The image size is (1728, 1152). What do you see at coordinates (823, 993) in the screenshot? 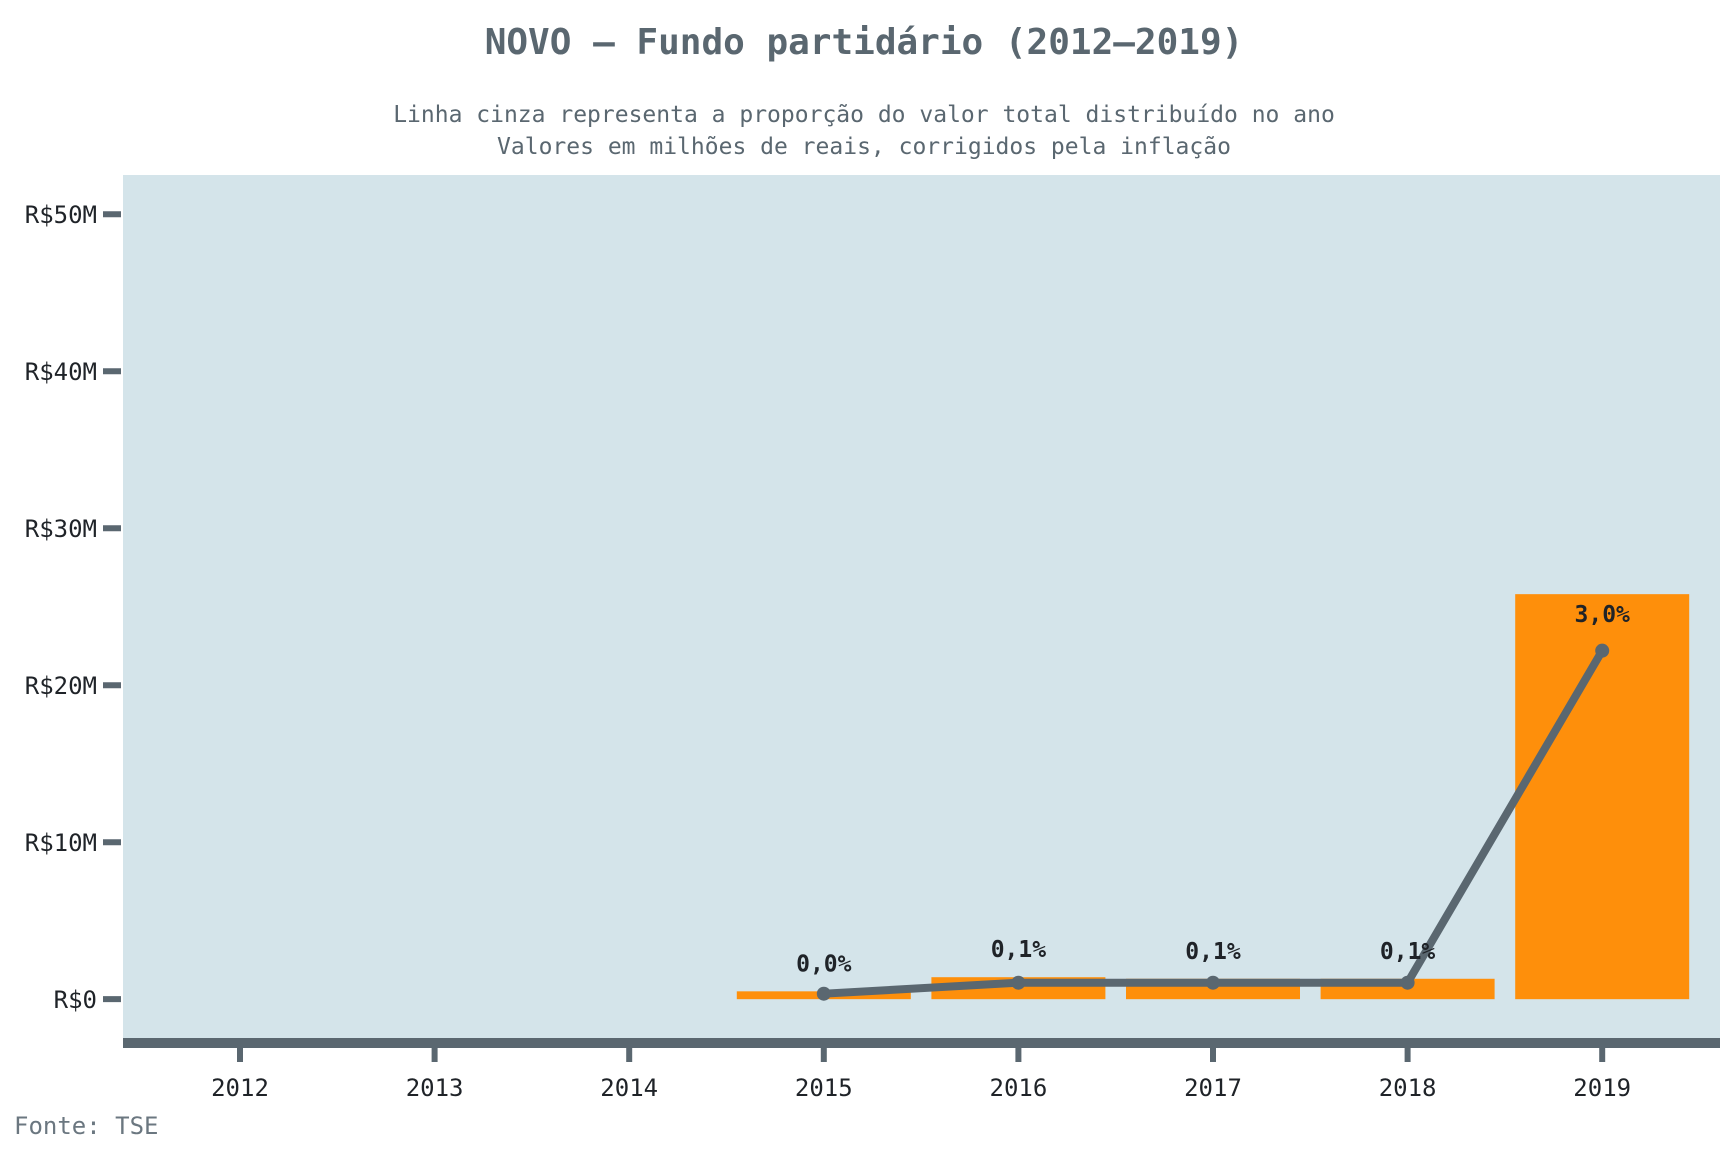
I see `share-point-2015` at bounding box center [823, 993].